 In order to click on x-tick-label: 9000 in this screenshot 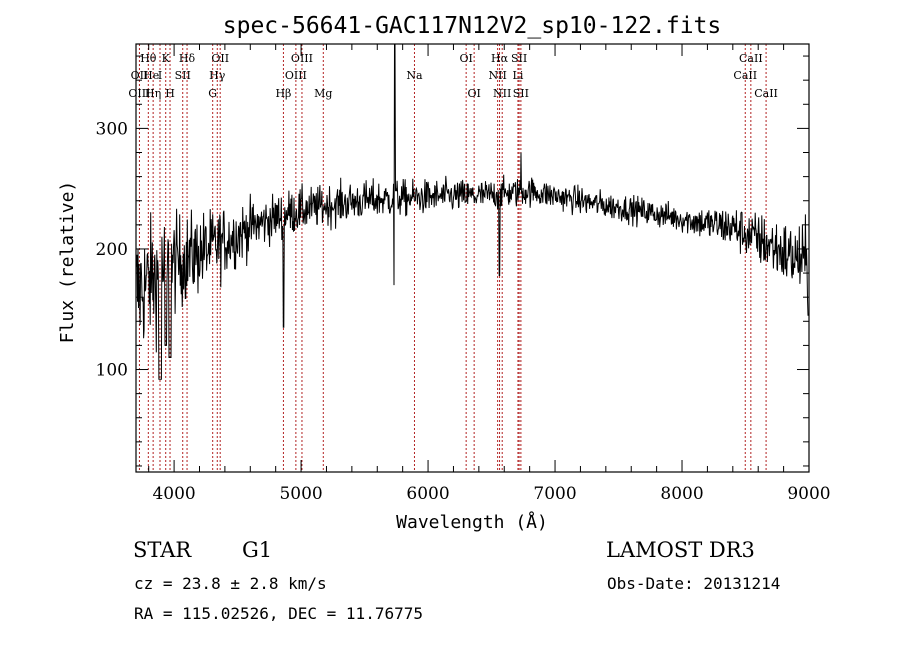, I will do `click(808, 494)`.